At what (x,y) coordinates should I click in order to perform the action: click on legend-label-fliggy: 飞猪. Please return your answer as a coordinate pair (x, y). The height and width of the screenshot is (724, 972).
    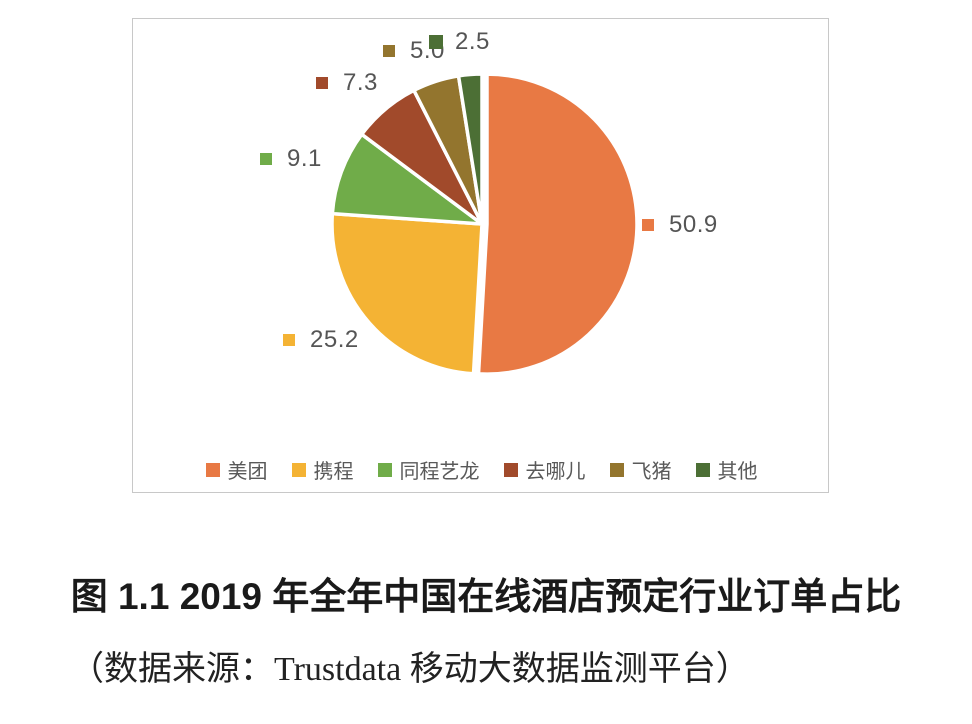
    Looking at the image, I should click on (651, 472).